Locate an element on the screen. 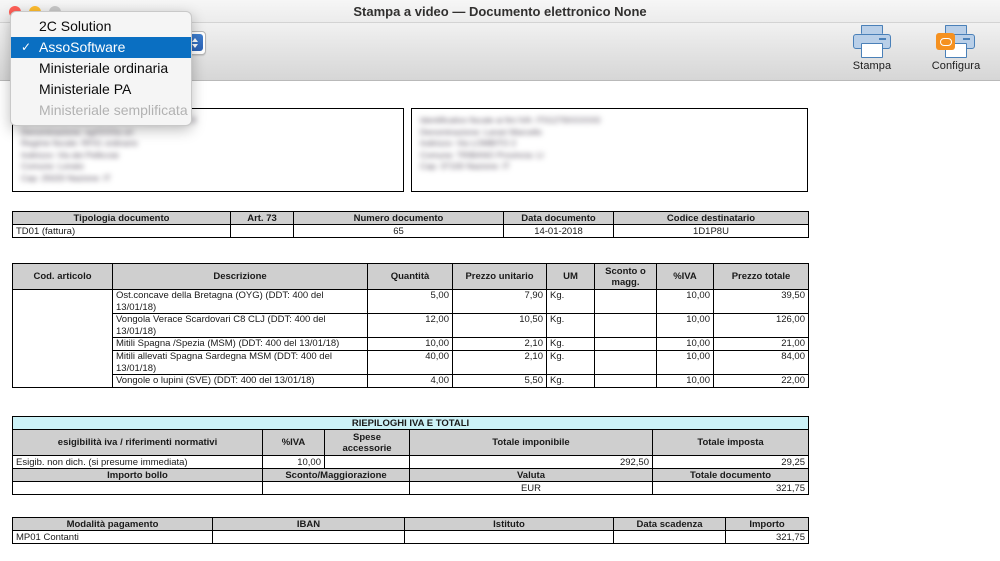 The height and width of the screenshot is (561, 1000). printer-configure-icon is located at coordinates (956, 42).